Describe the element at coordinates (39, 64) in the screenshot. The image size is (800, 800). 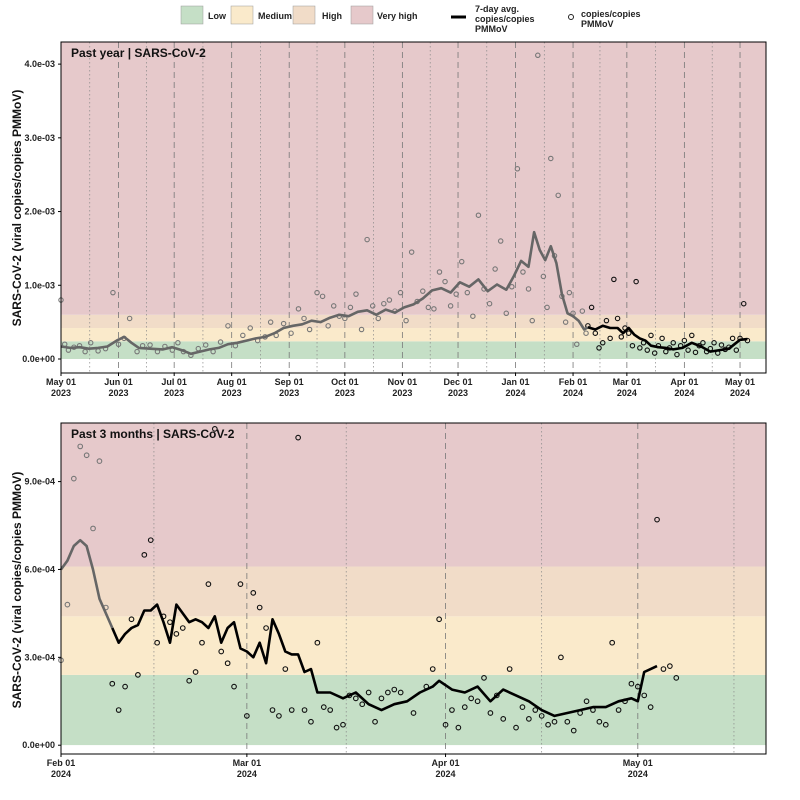
I see `y-tick-label: 4.0e-03` at that location.